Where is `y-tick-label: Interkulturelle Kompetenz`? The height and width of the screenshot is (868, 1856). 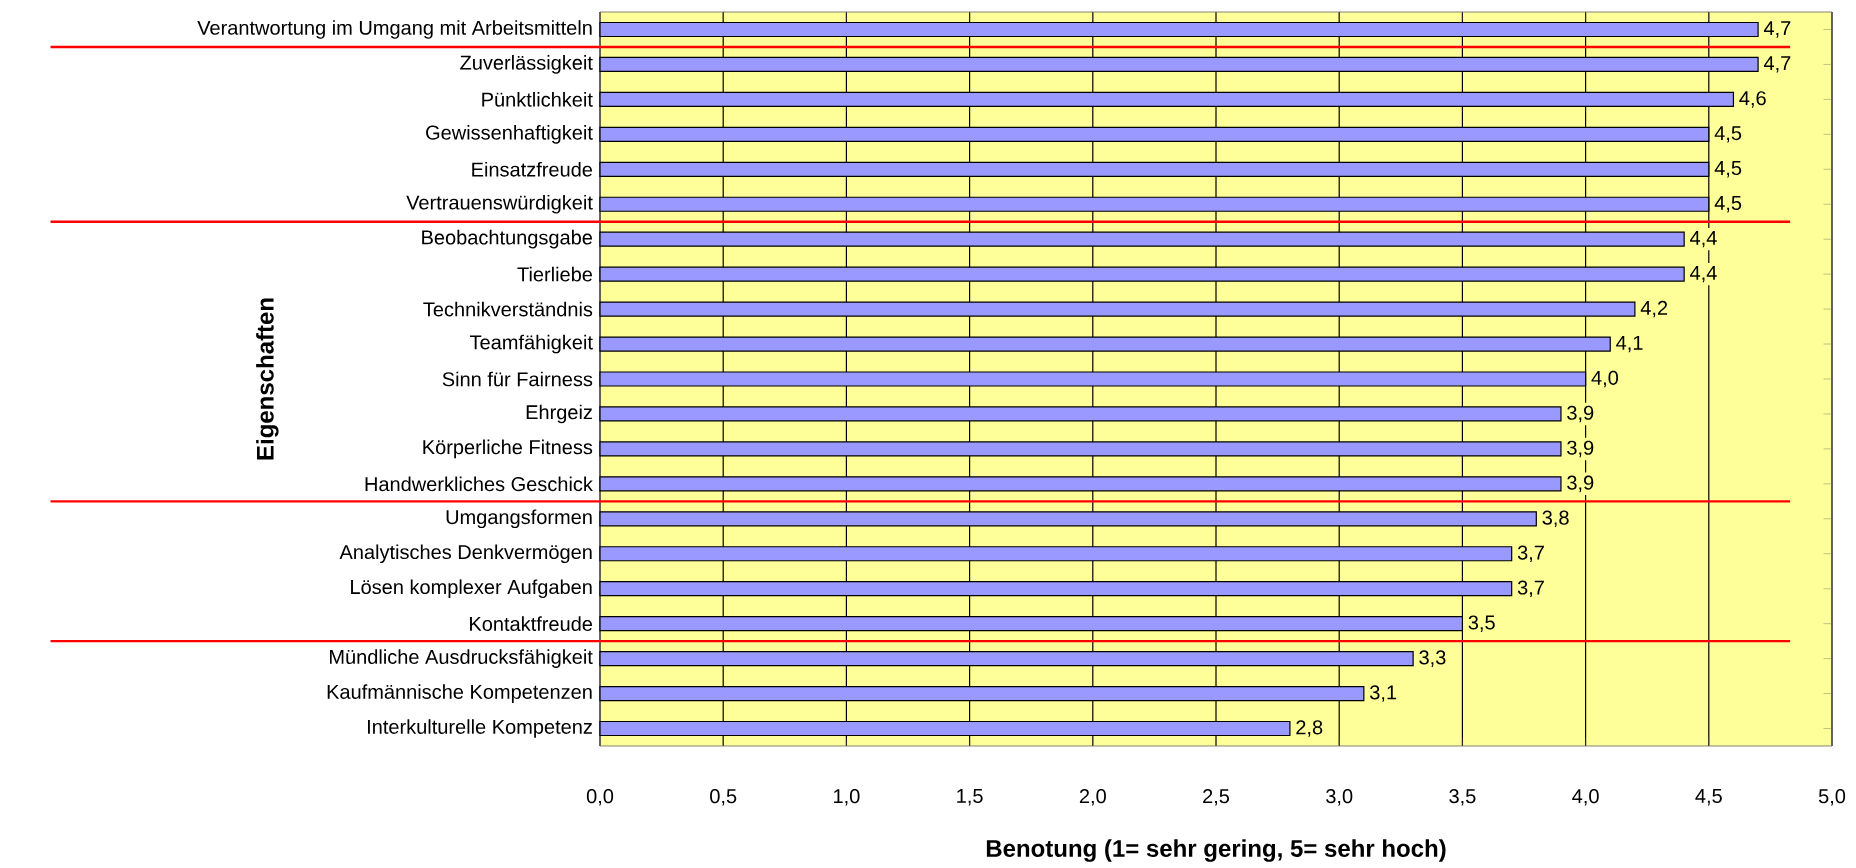 y-tick-label: Interkulturelle Kompetenz is located at coordinates (480, 728).